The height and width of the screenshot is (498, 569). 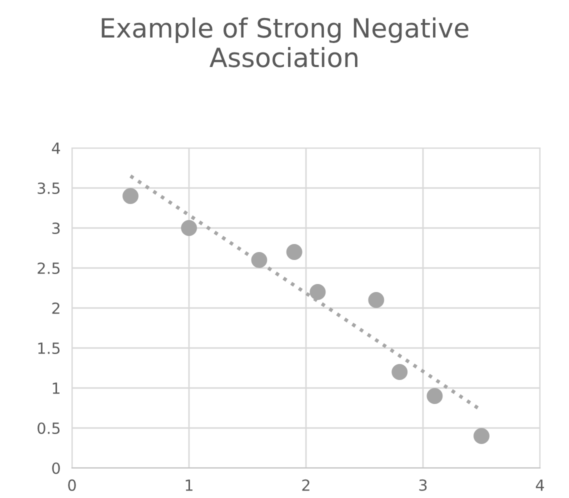 What do you see at coordinates (306, 485) in the screenshot?
I see `x-tick-label: 2` at bounding box center [306, 485].